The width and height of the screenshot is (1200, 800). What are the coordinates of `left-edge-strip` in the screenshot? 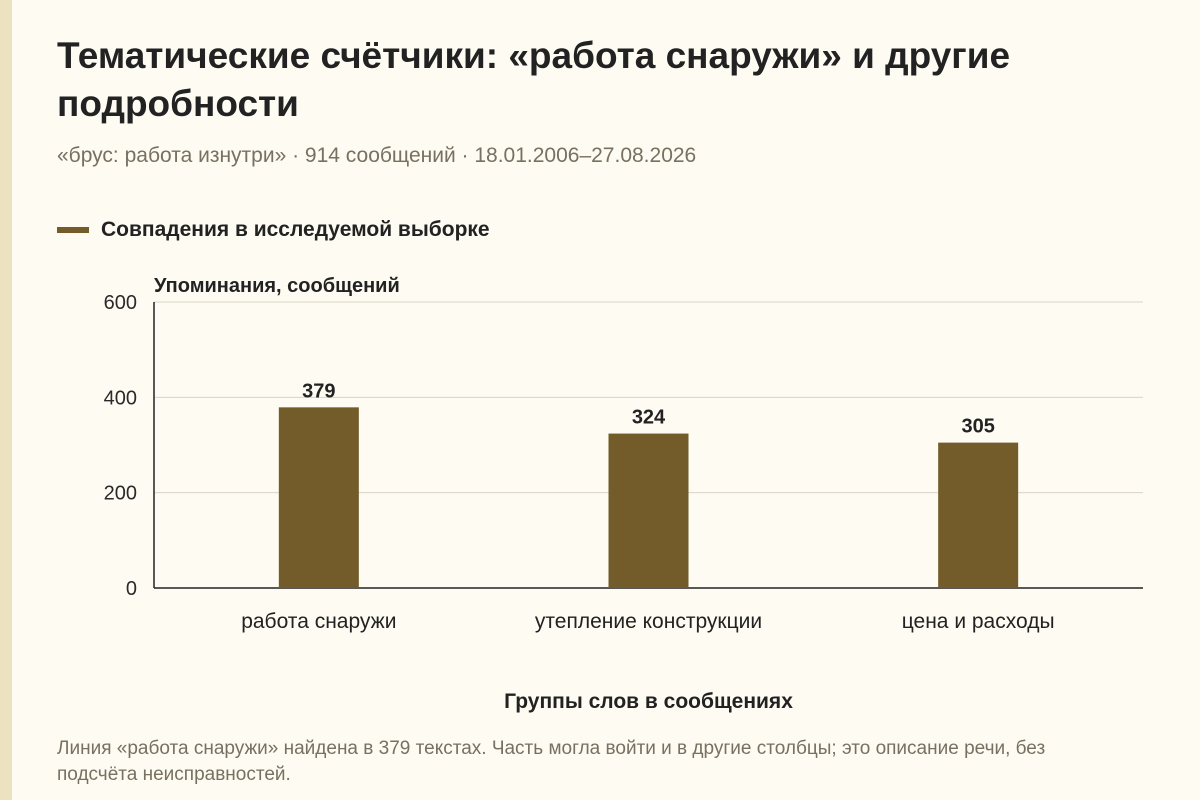 It's located at (6, 400).